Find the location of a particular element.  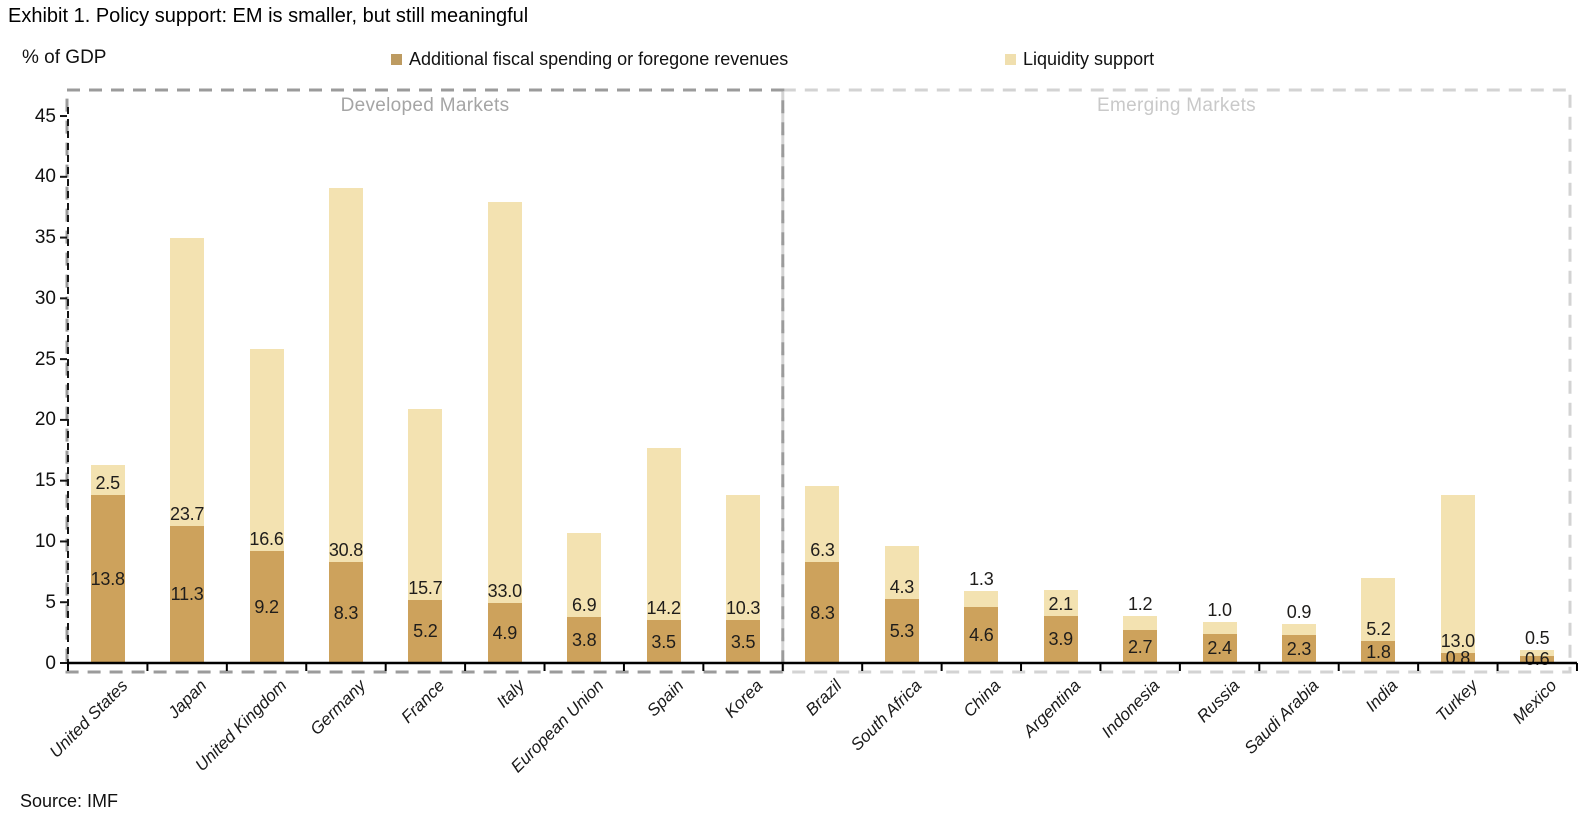

liquidity-value-label: 6.9 is located at coordinates (584, 604).